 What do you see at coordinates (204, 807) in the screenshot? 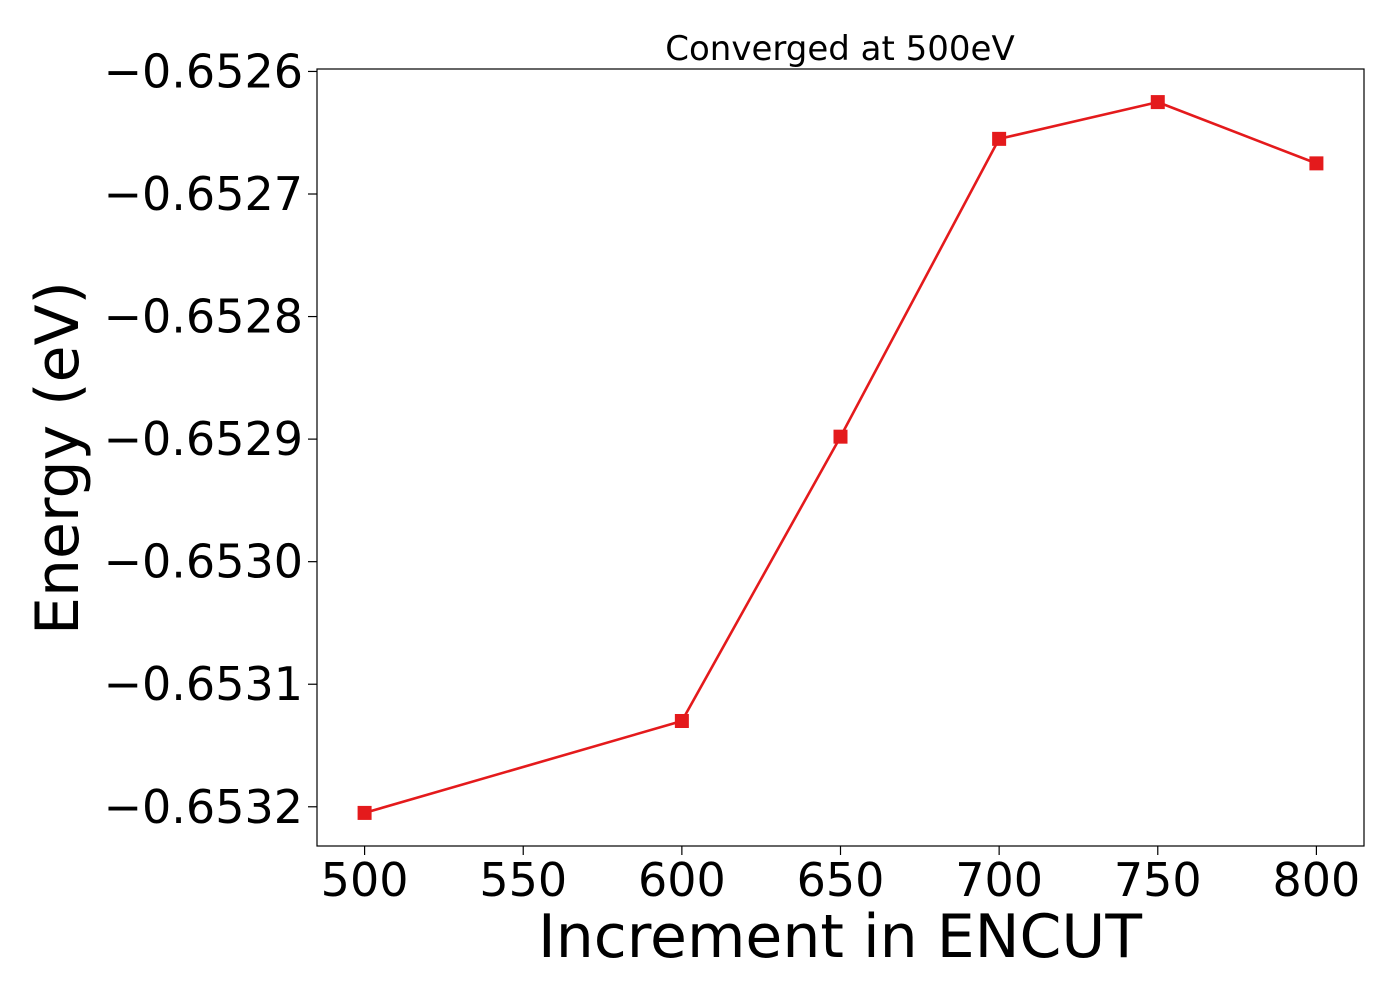
I see `y-tick-label: −0.6532` at bounding box center [204, 807].